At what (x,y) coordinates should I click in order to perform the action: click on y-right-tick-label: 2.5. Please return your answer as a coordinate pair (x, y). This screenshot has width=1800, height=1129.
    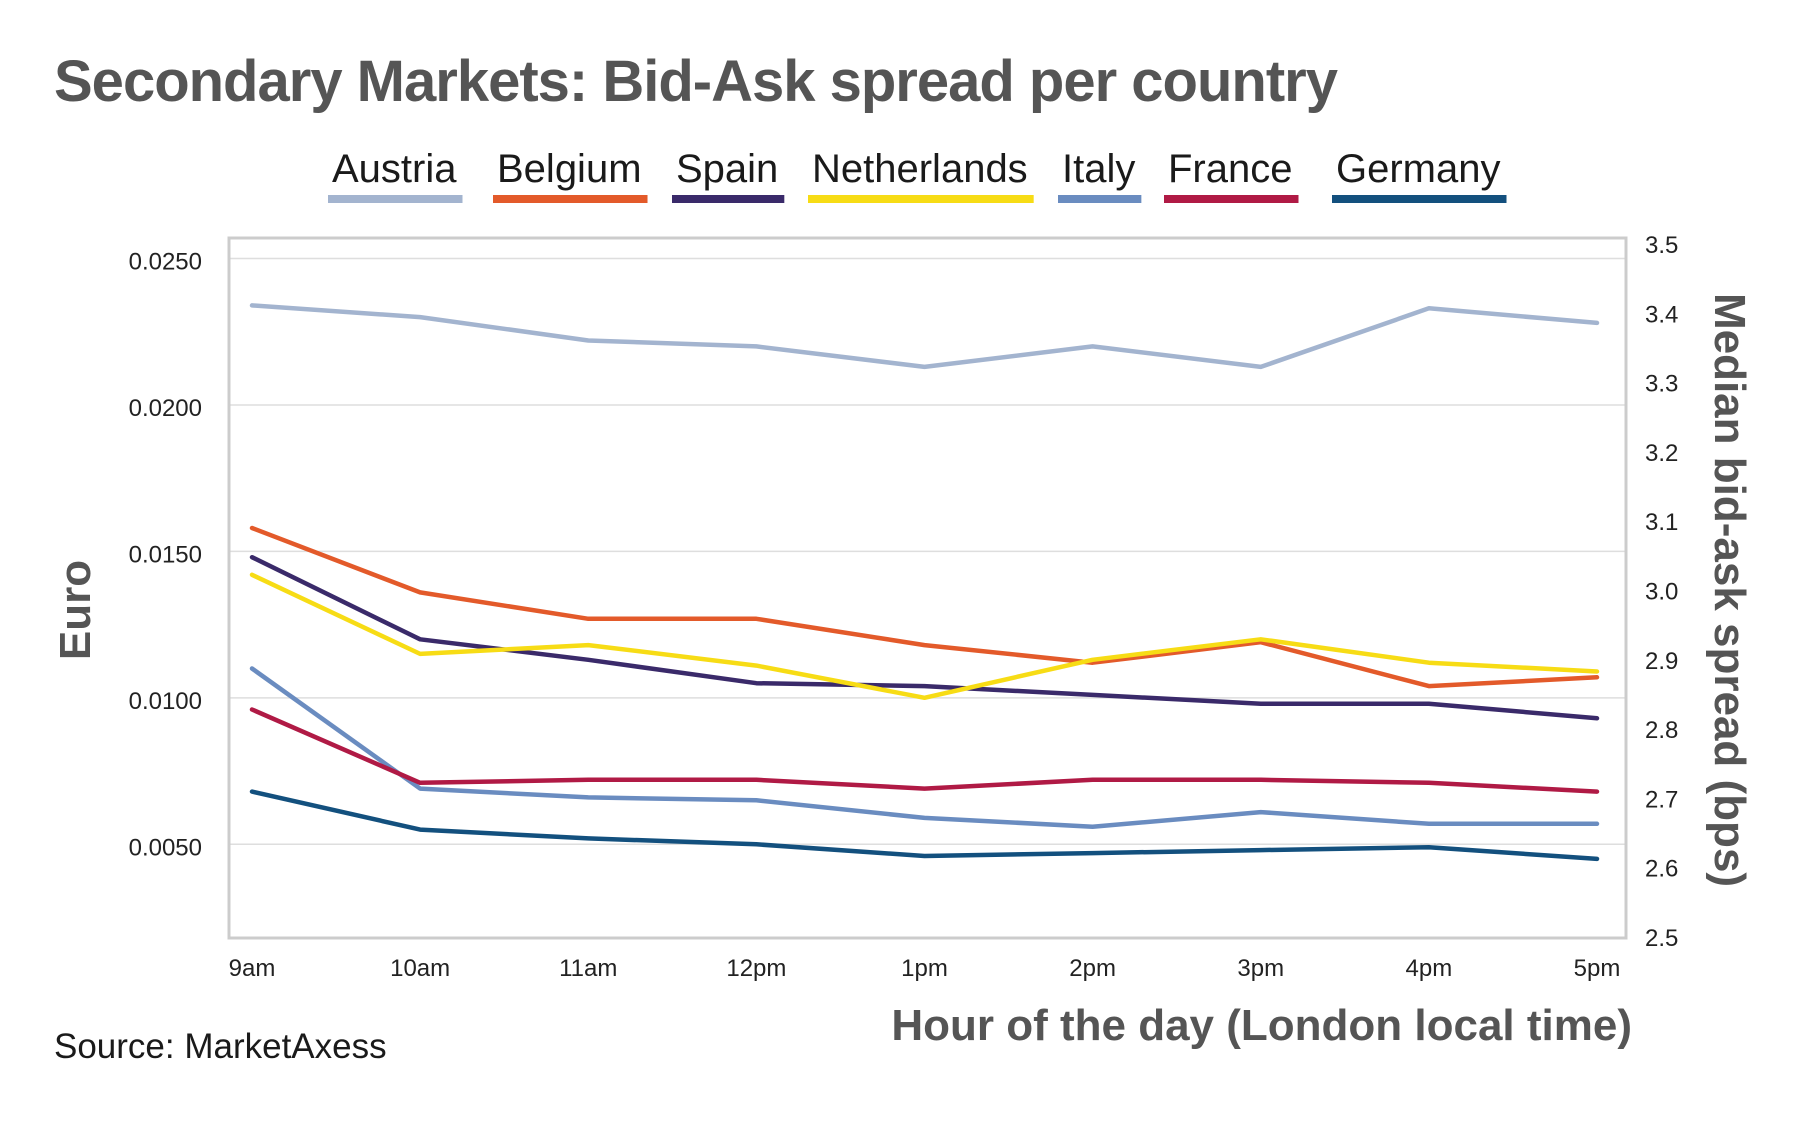
    Looking at the image, I should click on (1661, 938).